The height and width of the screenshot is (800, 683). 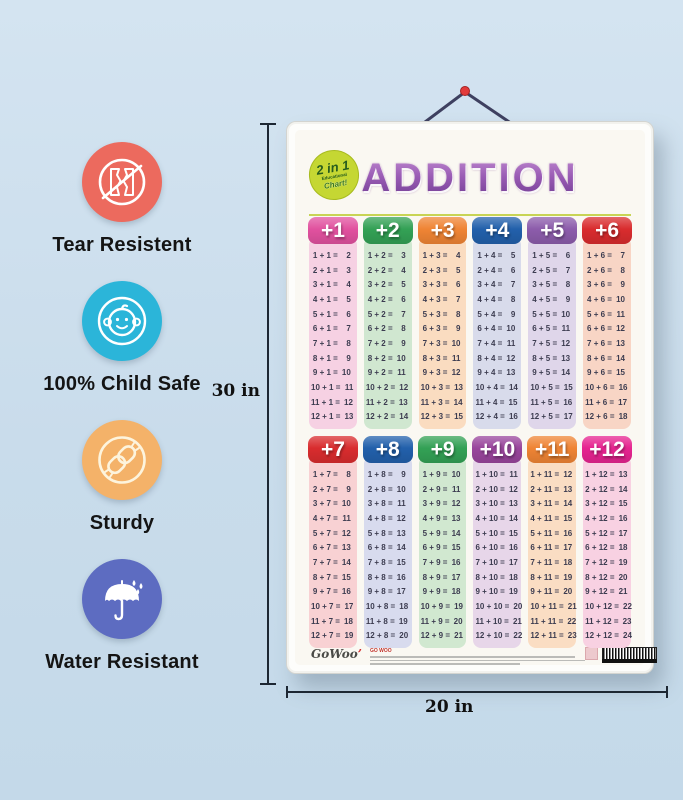 I want to click on addition-cell: 11 + 4 = 15, so click(x=496, y=402).